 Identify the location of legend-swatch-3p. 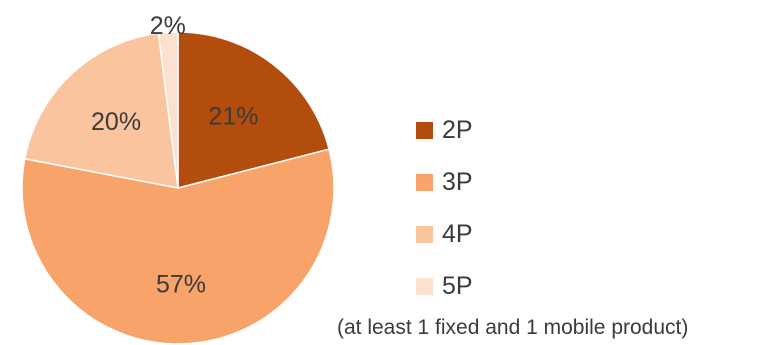
(424, 182).